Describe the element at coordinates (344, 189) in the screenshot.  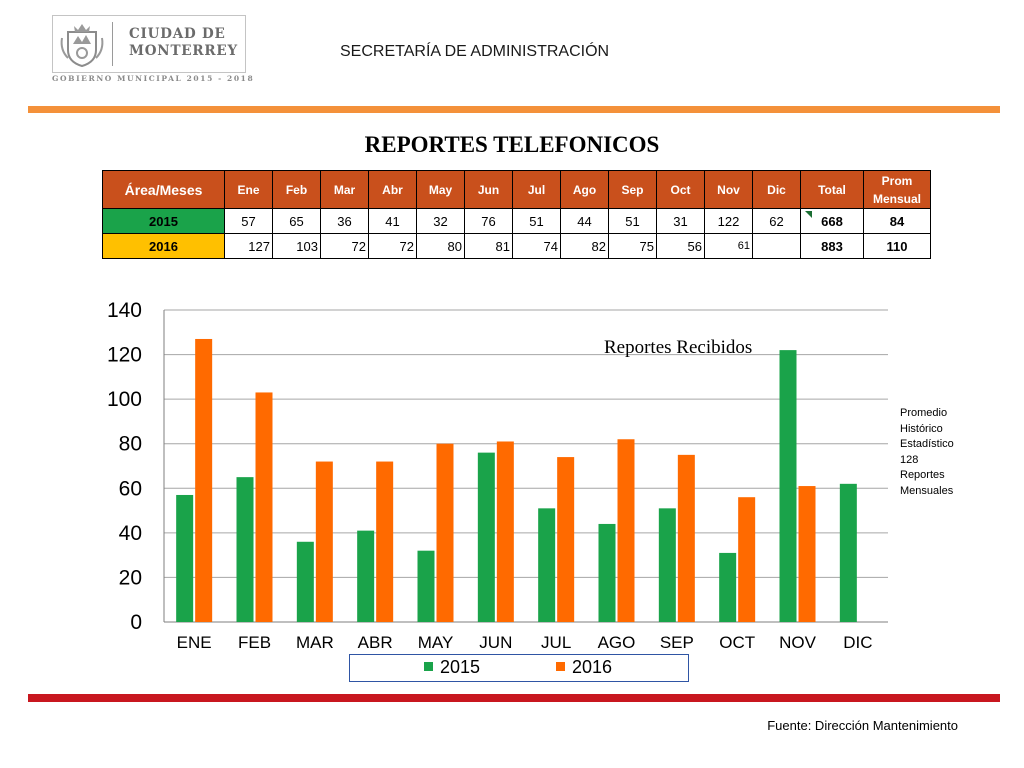
I see `month-header: Mar` at that location.